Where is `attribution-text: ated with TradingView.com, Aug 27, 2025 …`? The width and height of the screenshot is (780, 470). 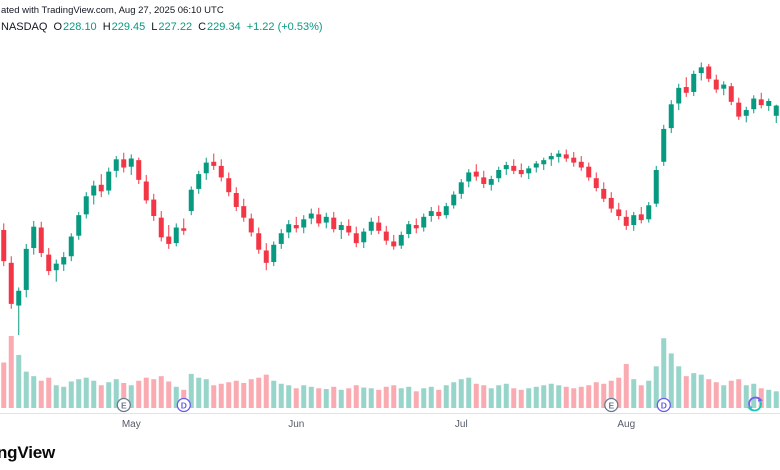 attribution-text: ated with TradingView.com, Aug 27, 2025 … is located at coordinates (112, 10).